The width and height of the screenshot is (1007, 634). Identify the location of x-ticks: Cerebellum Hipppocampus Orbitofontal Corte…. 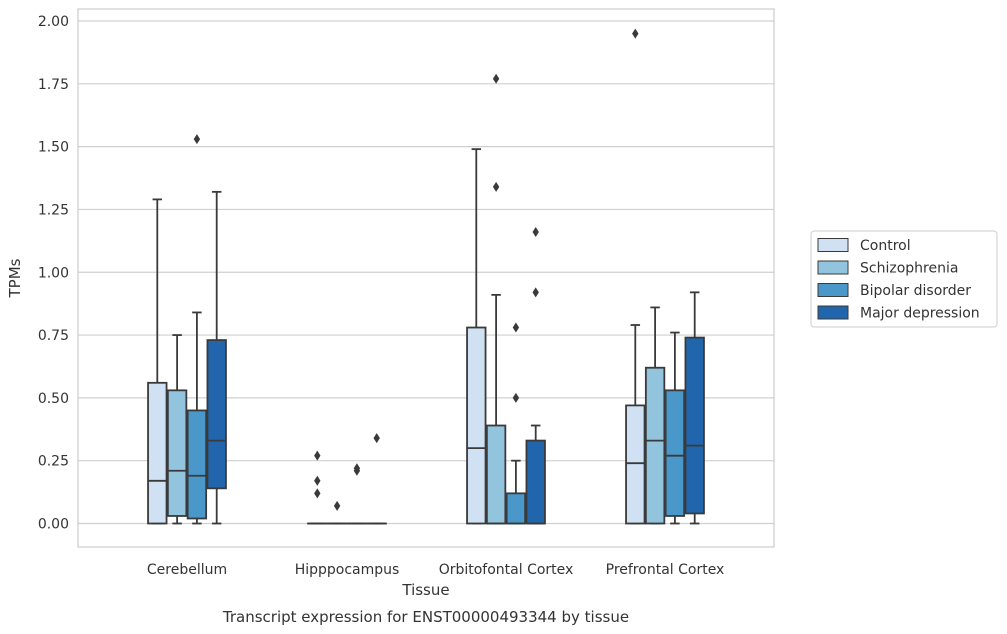
(435, 570).